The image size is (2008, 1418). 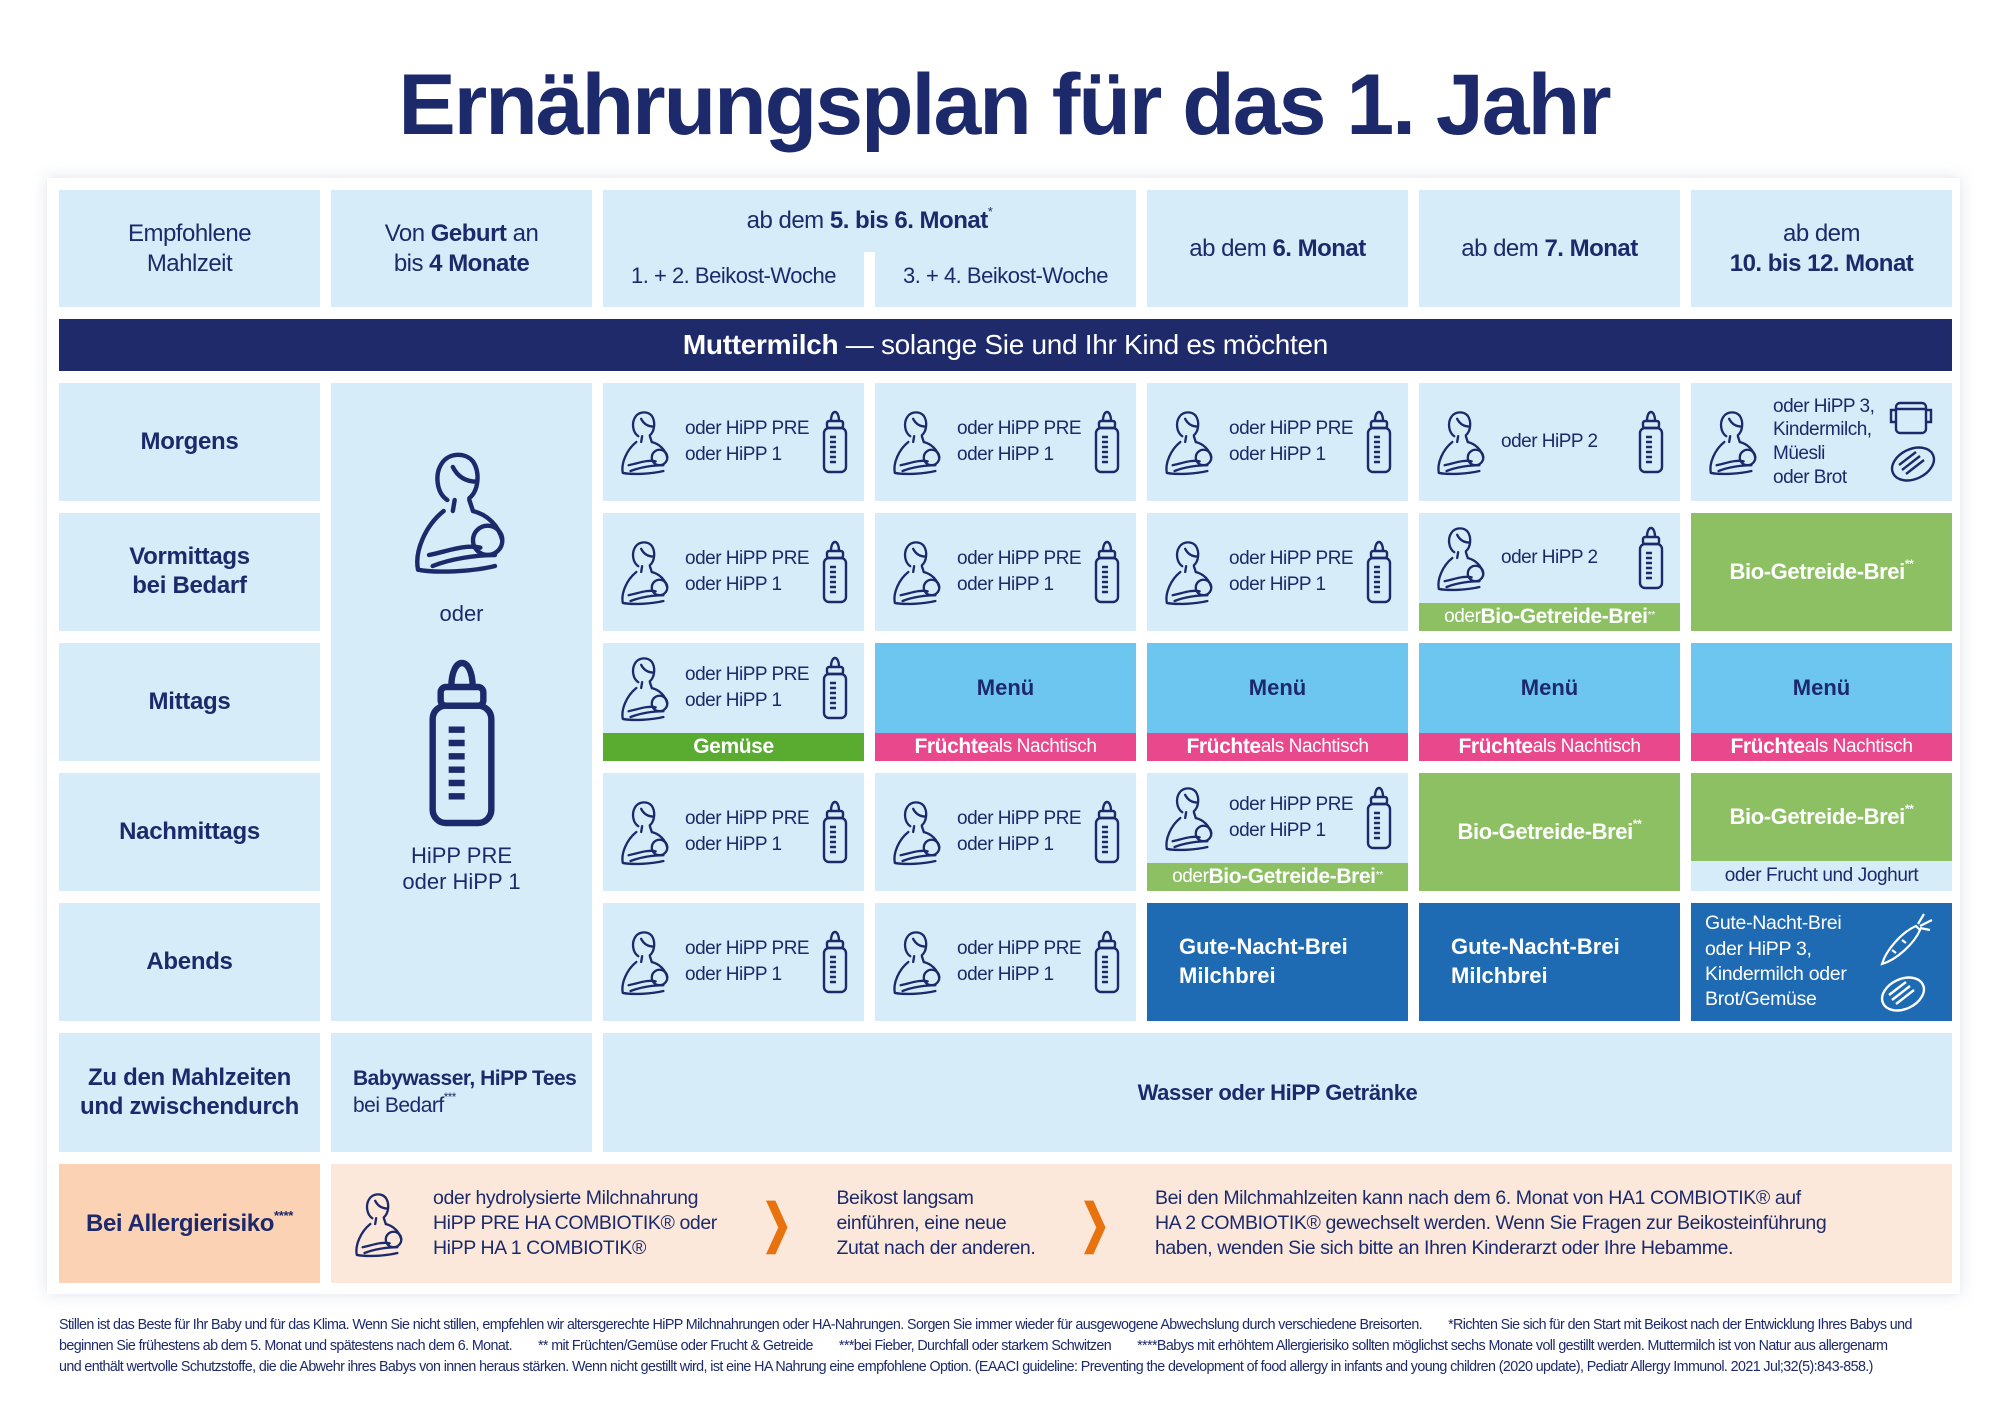 I want to click on header-meal-label: Empfohlene Mahlzeit, so click(x=189, y=248).